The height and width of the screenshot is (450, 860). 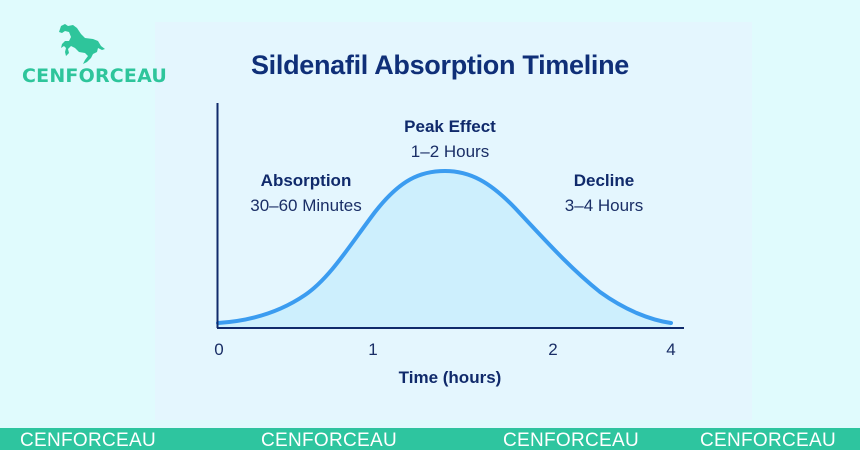 What do you see at coordinates (373, 349) in the screenshot?
I see `x-tick-1: 1` at bounding box center [373, 349].